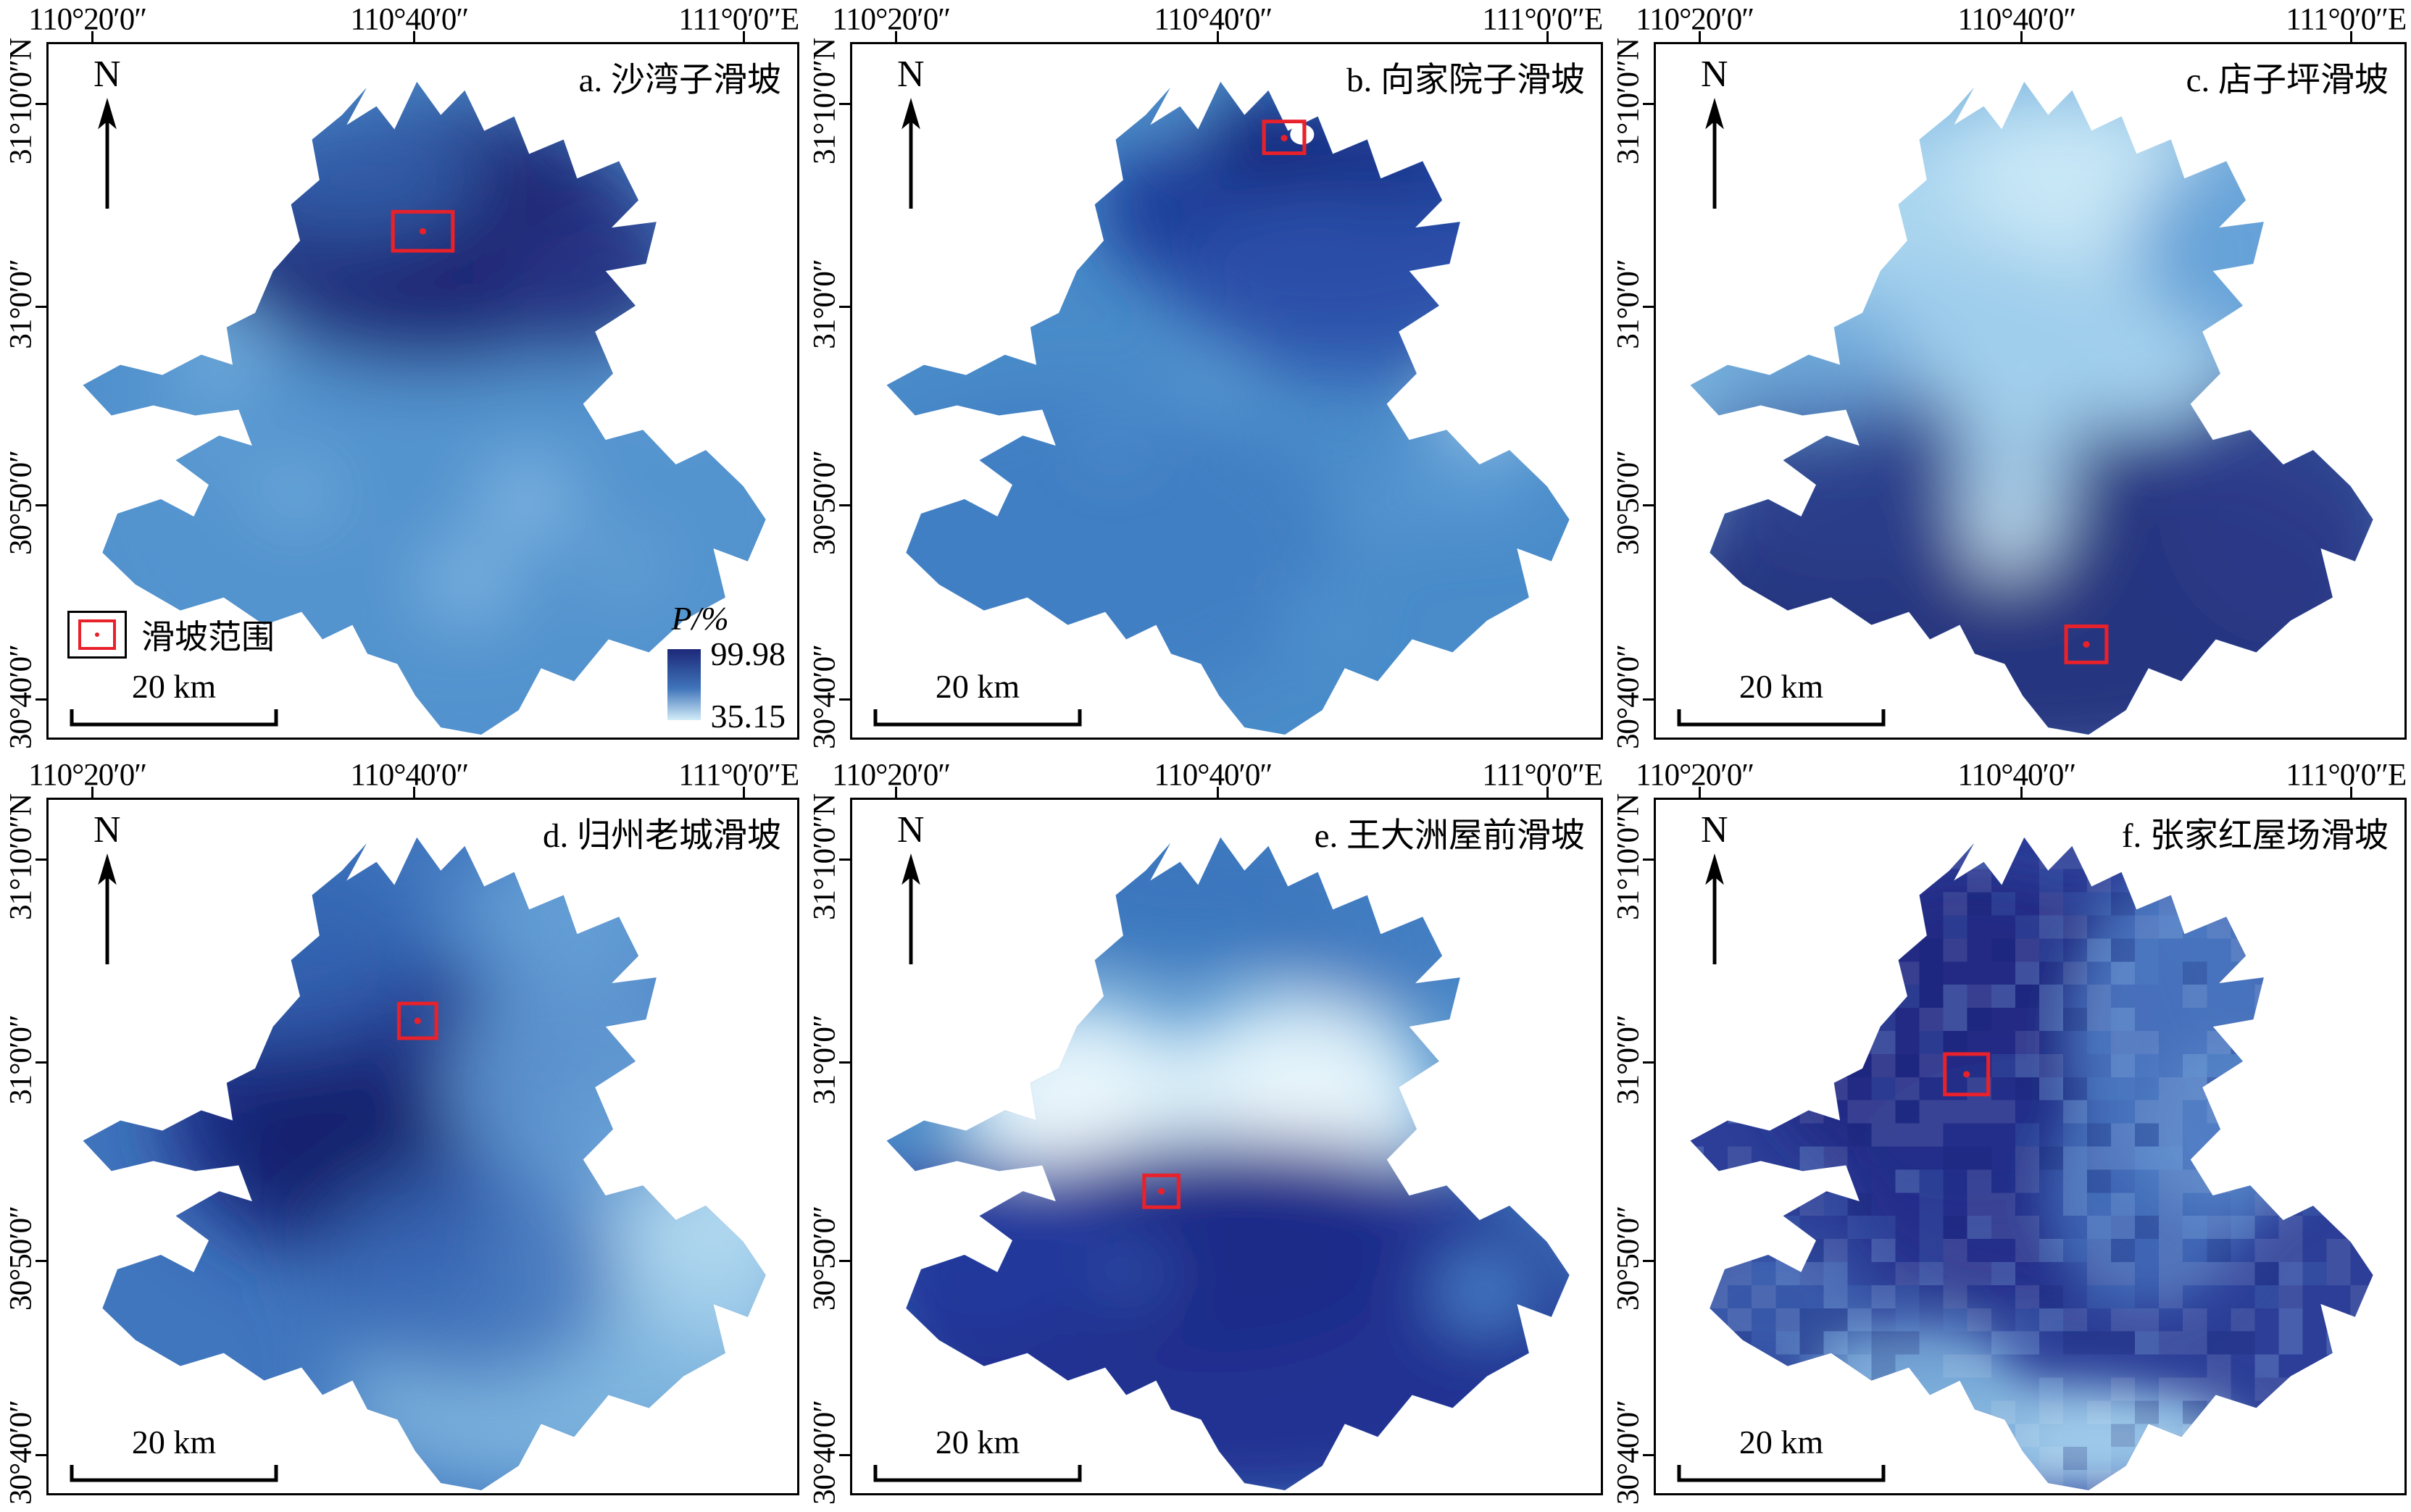 Image resolution: width=2411 pixels, height=1512 pixels. What do you see at coordinates (417, 1141) in the screenshot?
I see `plot-area-d: N d. 归州老城滑坡 20 km` at bounding box center [417, 1141].